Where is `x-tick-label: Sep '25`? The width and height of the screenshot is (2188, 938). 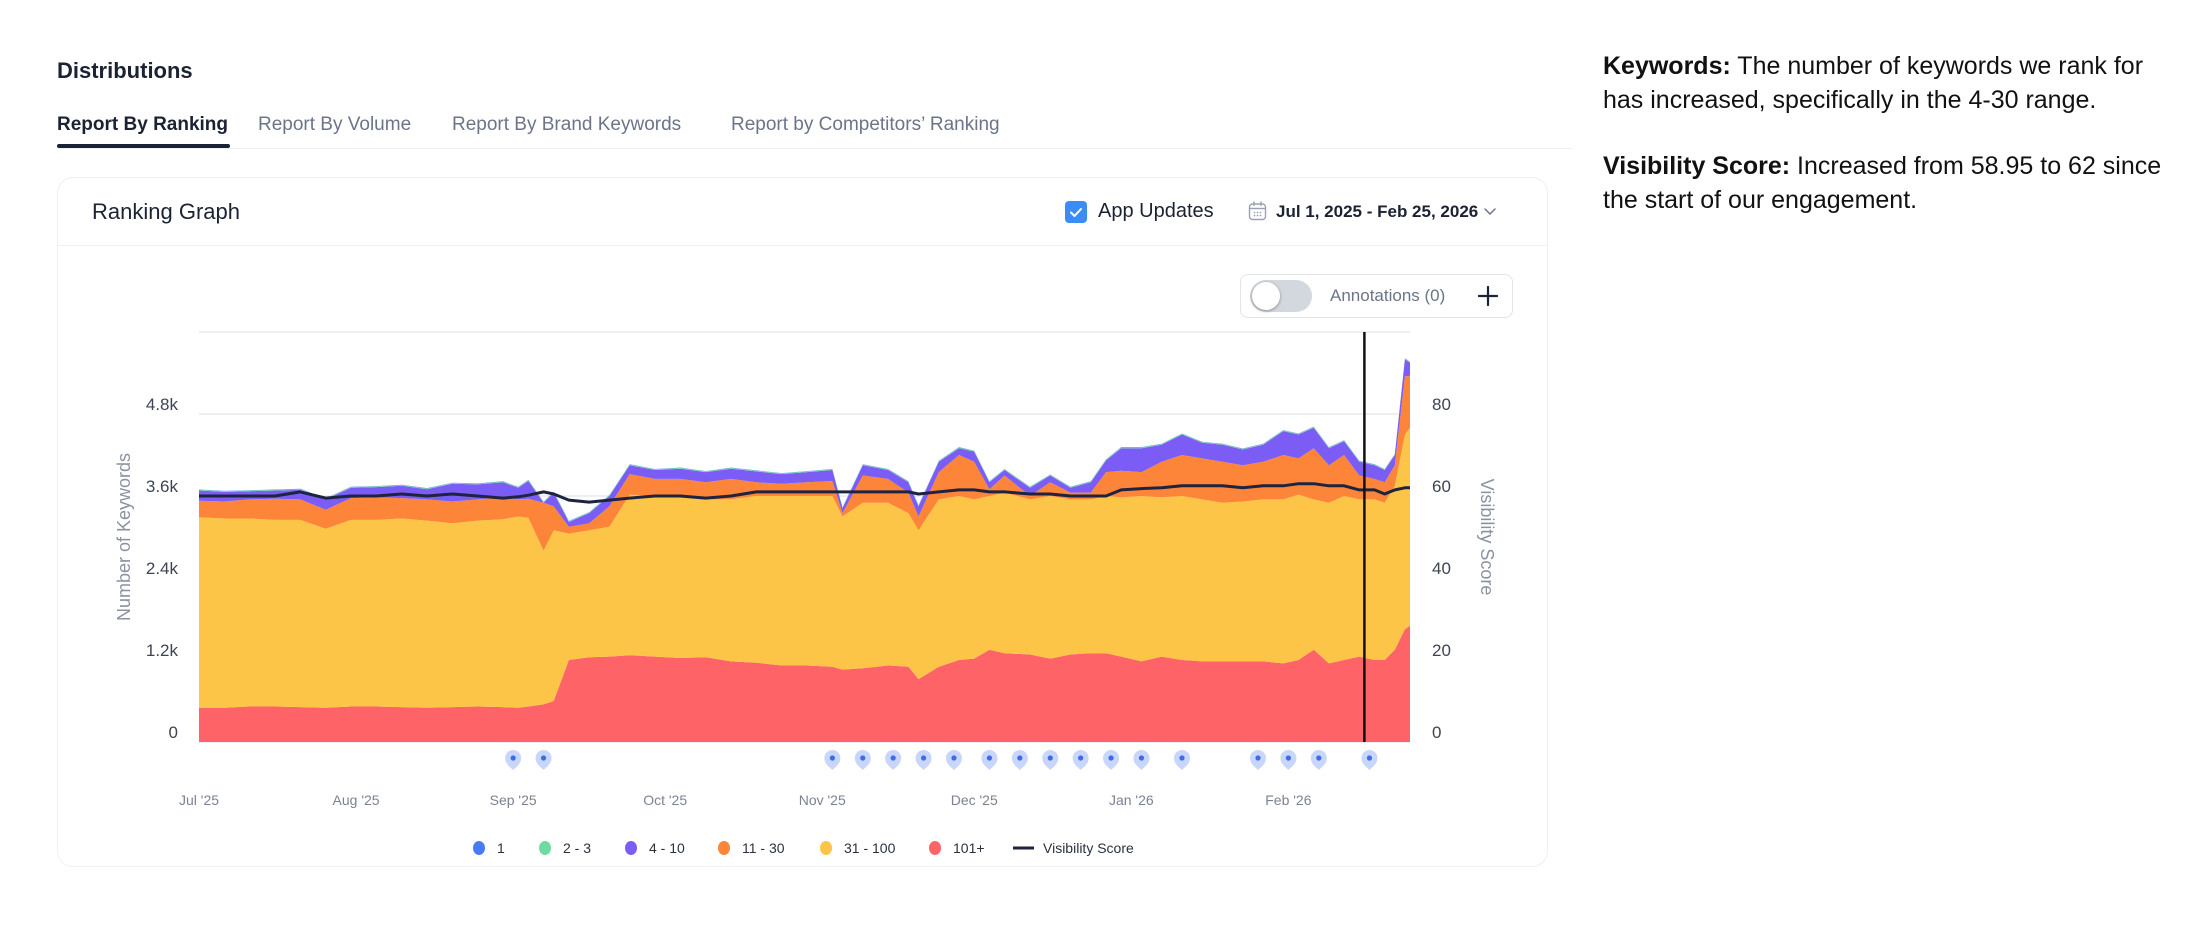
x-tick-label: Sep '25 is located at coordinates (513, 800).